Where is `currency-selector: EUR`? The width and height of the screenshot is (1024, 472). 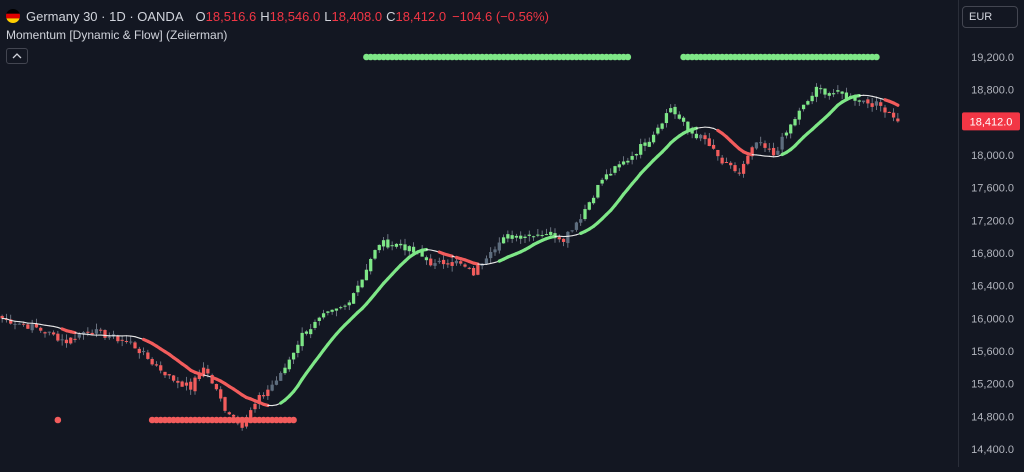
currency-selector: EUR is located at coordinates (990, 17).